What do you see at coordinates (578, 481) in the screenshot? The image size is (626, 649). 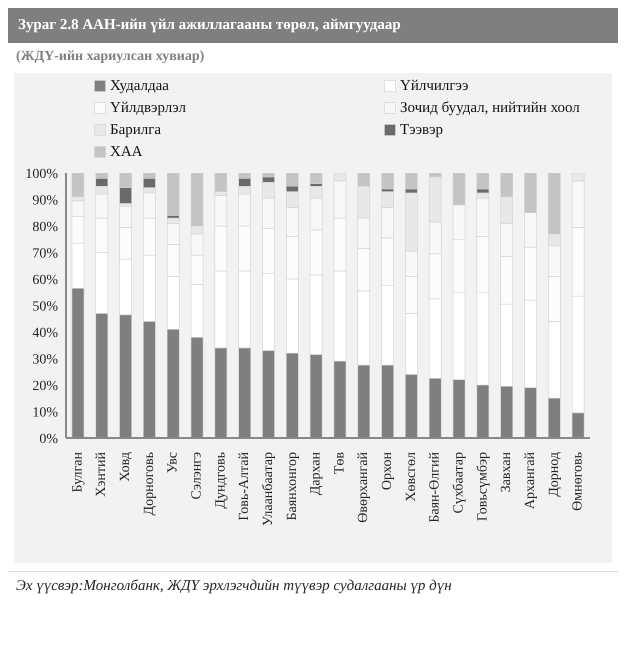 I see `x-tick-label: Өмнөговь` at bounding box center [578, 481].